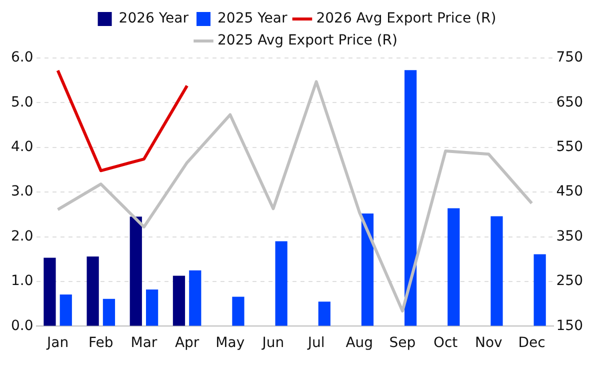  What do you see at coordinates (570, 192) in the screenshot?
I see `y2-tick-label: 450` at bounding box center [570, 192].